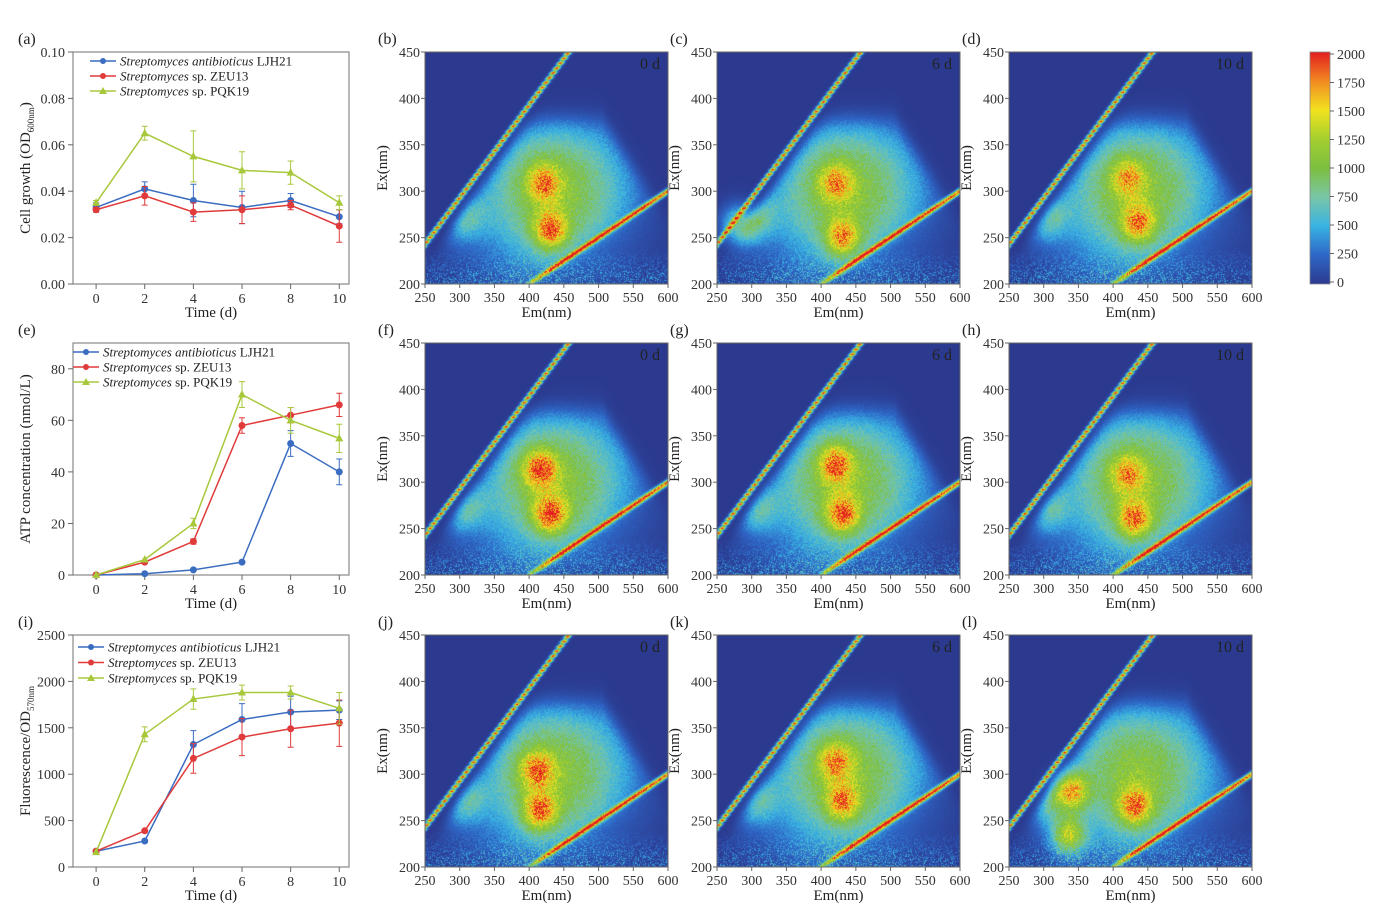 The image size is (1382, 910). Describe the element at coordinates (96, 299) in the screenshot. I see `x-tick-label: 0` at that location.